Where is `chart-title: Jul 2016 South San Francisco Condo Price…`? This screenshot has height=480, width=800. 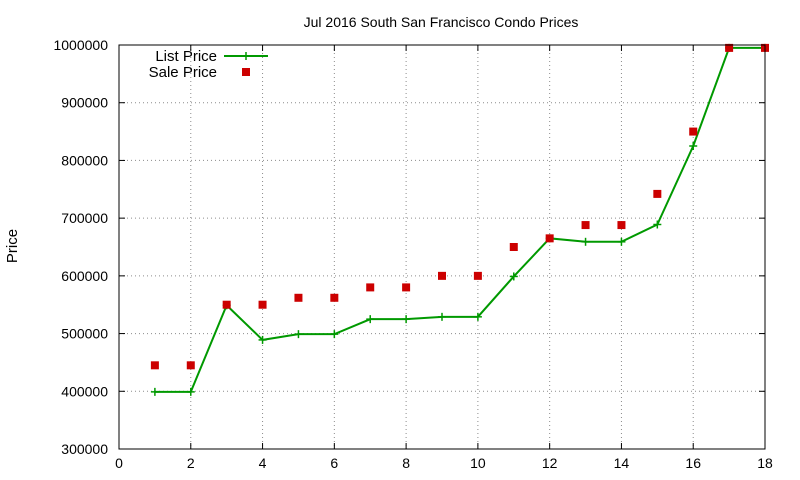 chart-title: Jul 2016 South San Francisco Condo Price… is located at coordinates (441, 22).